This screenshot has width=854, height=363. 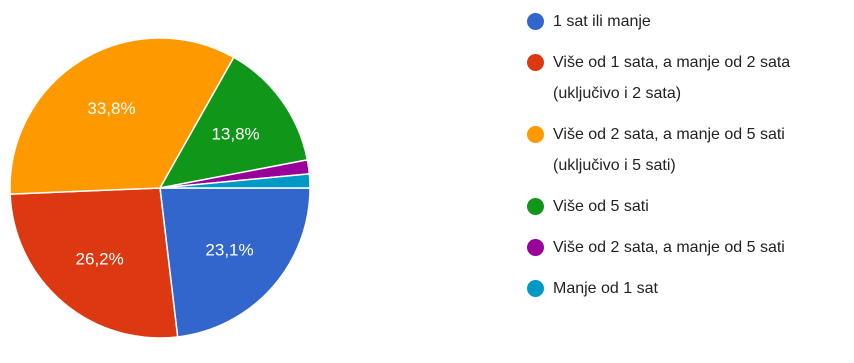 I want to click on slice-label-4: 13,8%, so click(x=235, y=133).